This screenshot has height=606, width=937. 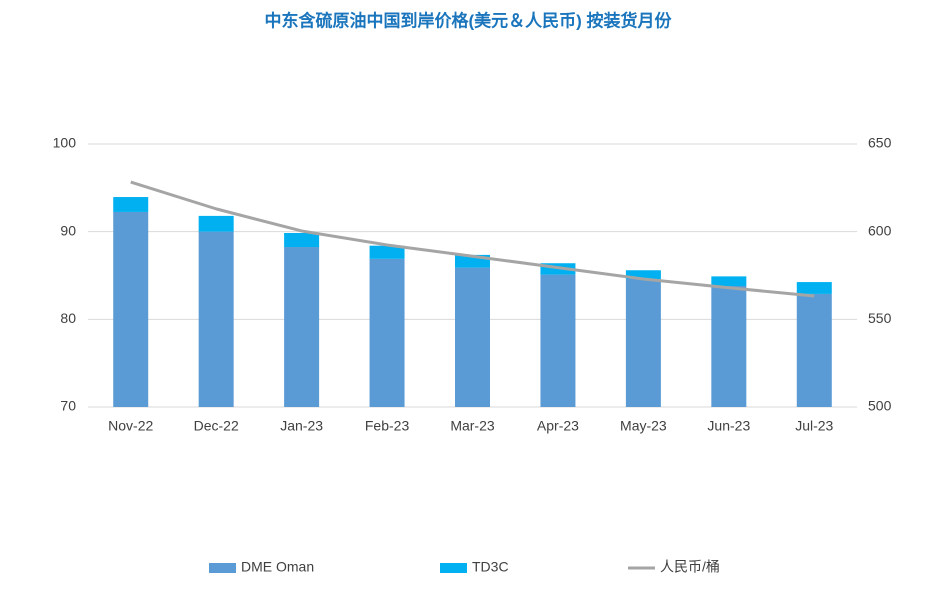 I want to click on x-tick-label: Jun-23, so click(x=728, y=426).